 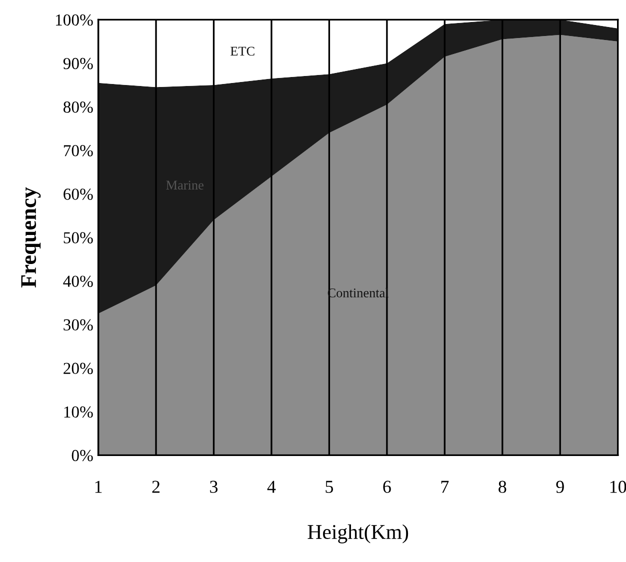 I want to click on x-tick-label: 9, so click(x=560, y=486).